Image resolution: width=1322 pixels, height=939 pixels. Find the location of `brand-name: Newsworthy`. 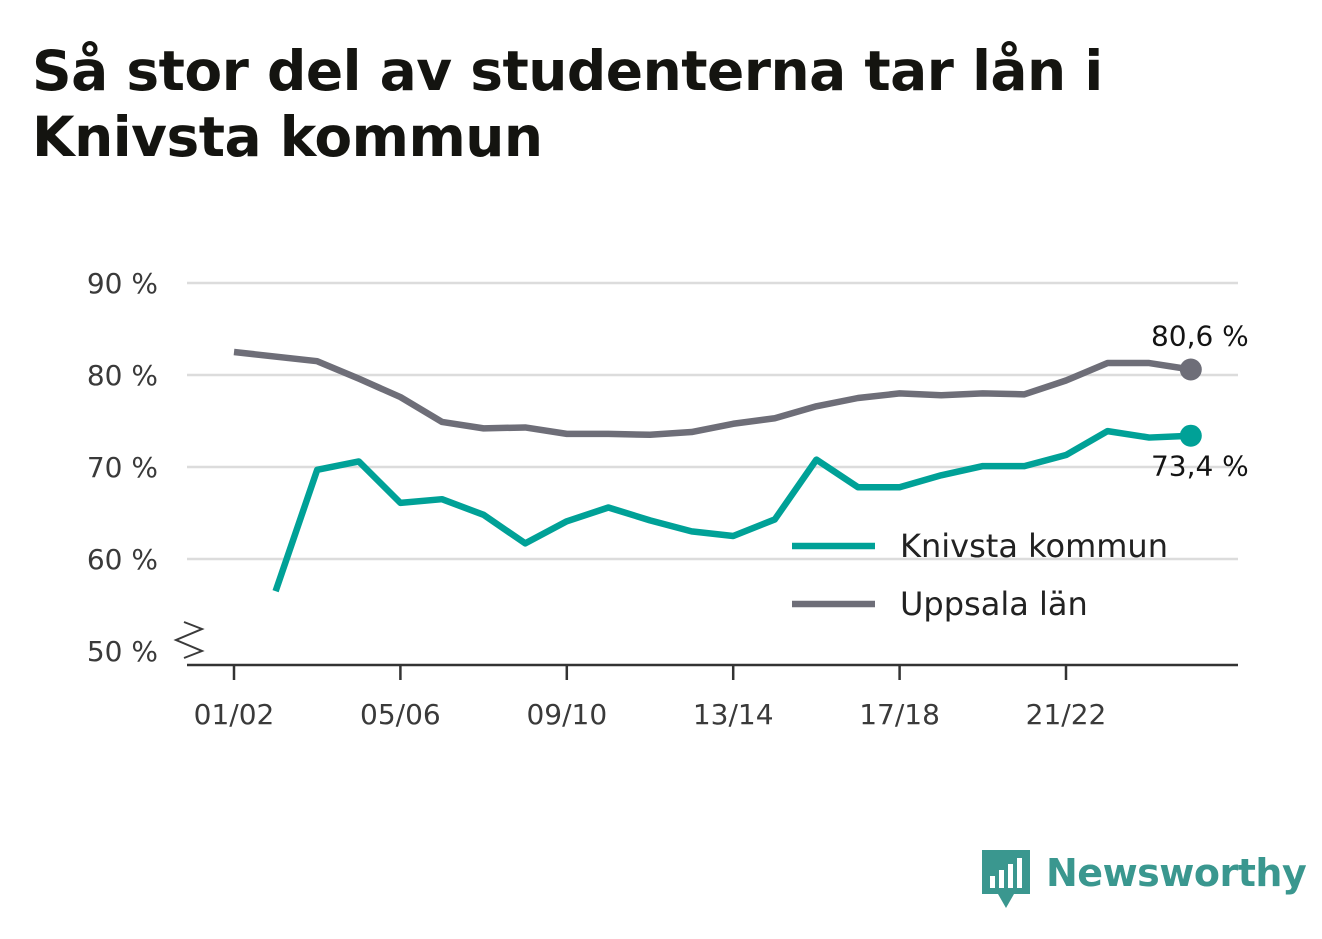

brand-name: Newsworthy is located at coordinates (1176, 873).